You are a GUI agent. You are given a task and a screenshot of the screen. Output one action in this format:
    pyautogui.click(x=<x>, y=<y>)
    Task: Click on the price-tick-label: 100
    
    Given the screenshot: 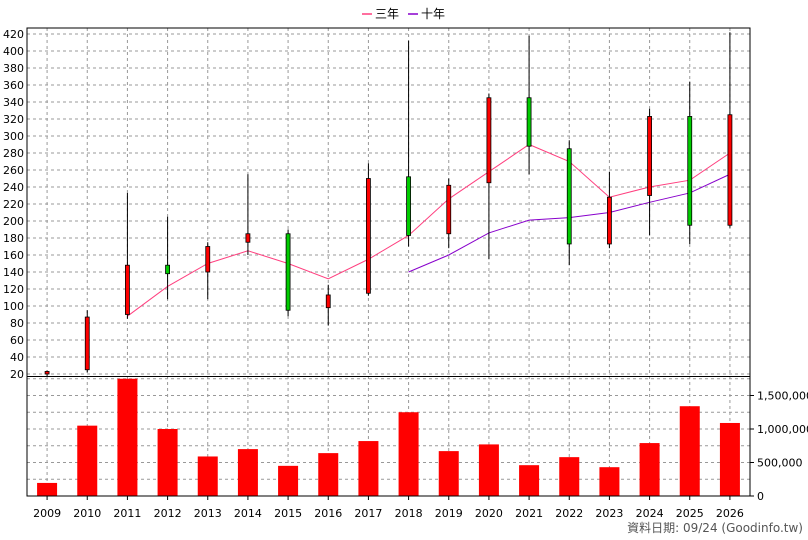 What is the action you would take?
    pyautogui.click(x=13, y=306)
    